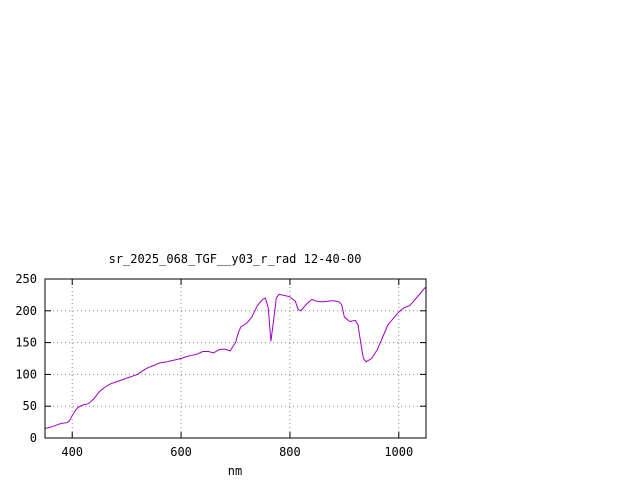  What do you see at coordinates (26, 374) in the screenshot?
I see `y-tick-label: 100` at bounding box center [26, 374].